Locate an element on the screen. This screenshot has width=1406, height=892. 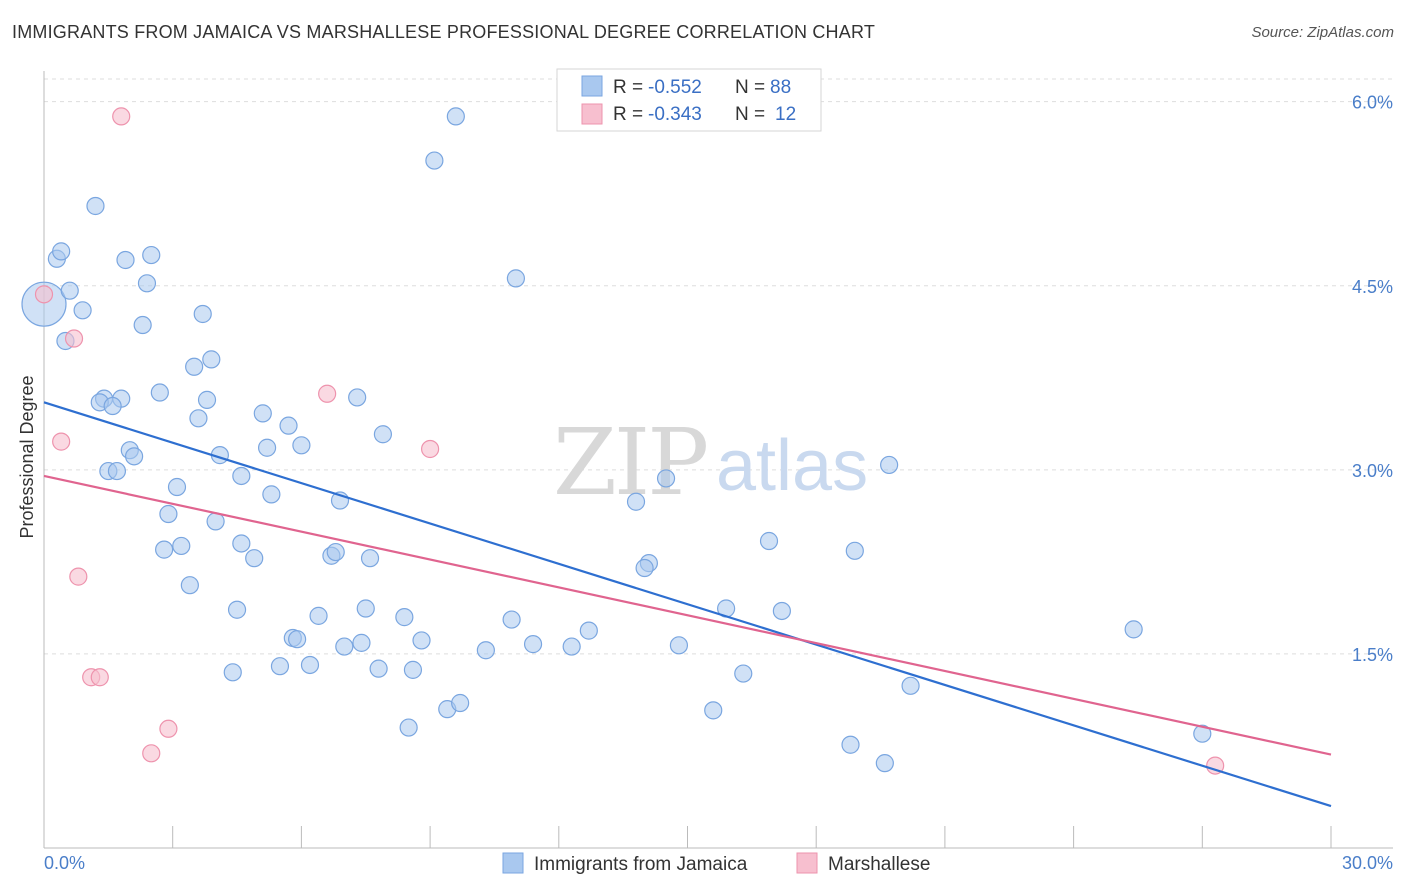
y-tick-labels: 1.5% 3.0% 4.5% 6.0% is located at coordinates (1372, 379).